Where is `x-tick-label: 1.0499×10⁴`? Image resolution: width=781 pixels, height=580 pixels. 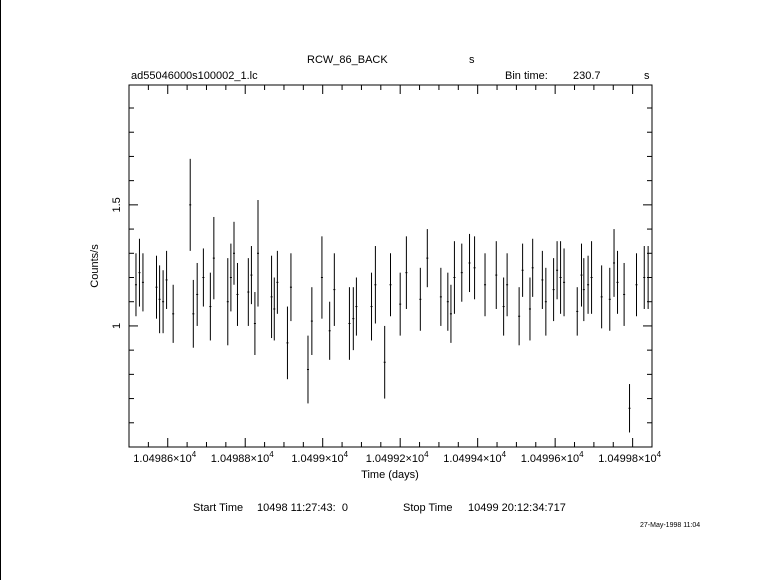 x-tick-label: 1.0499×10⁴ is located at coordinates (319, 457).